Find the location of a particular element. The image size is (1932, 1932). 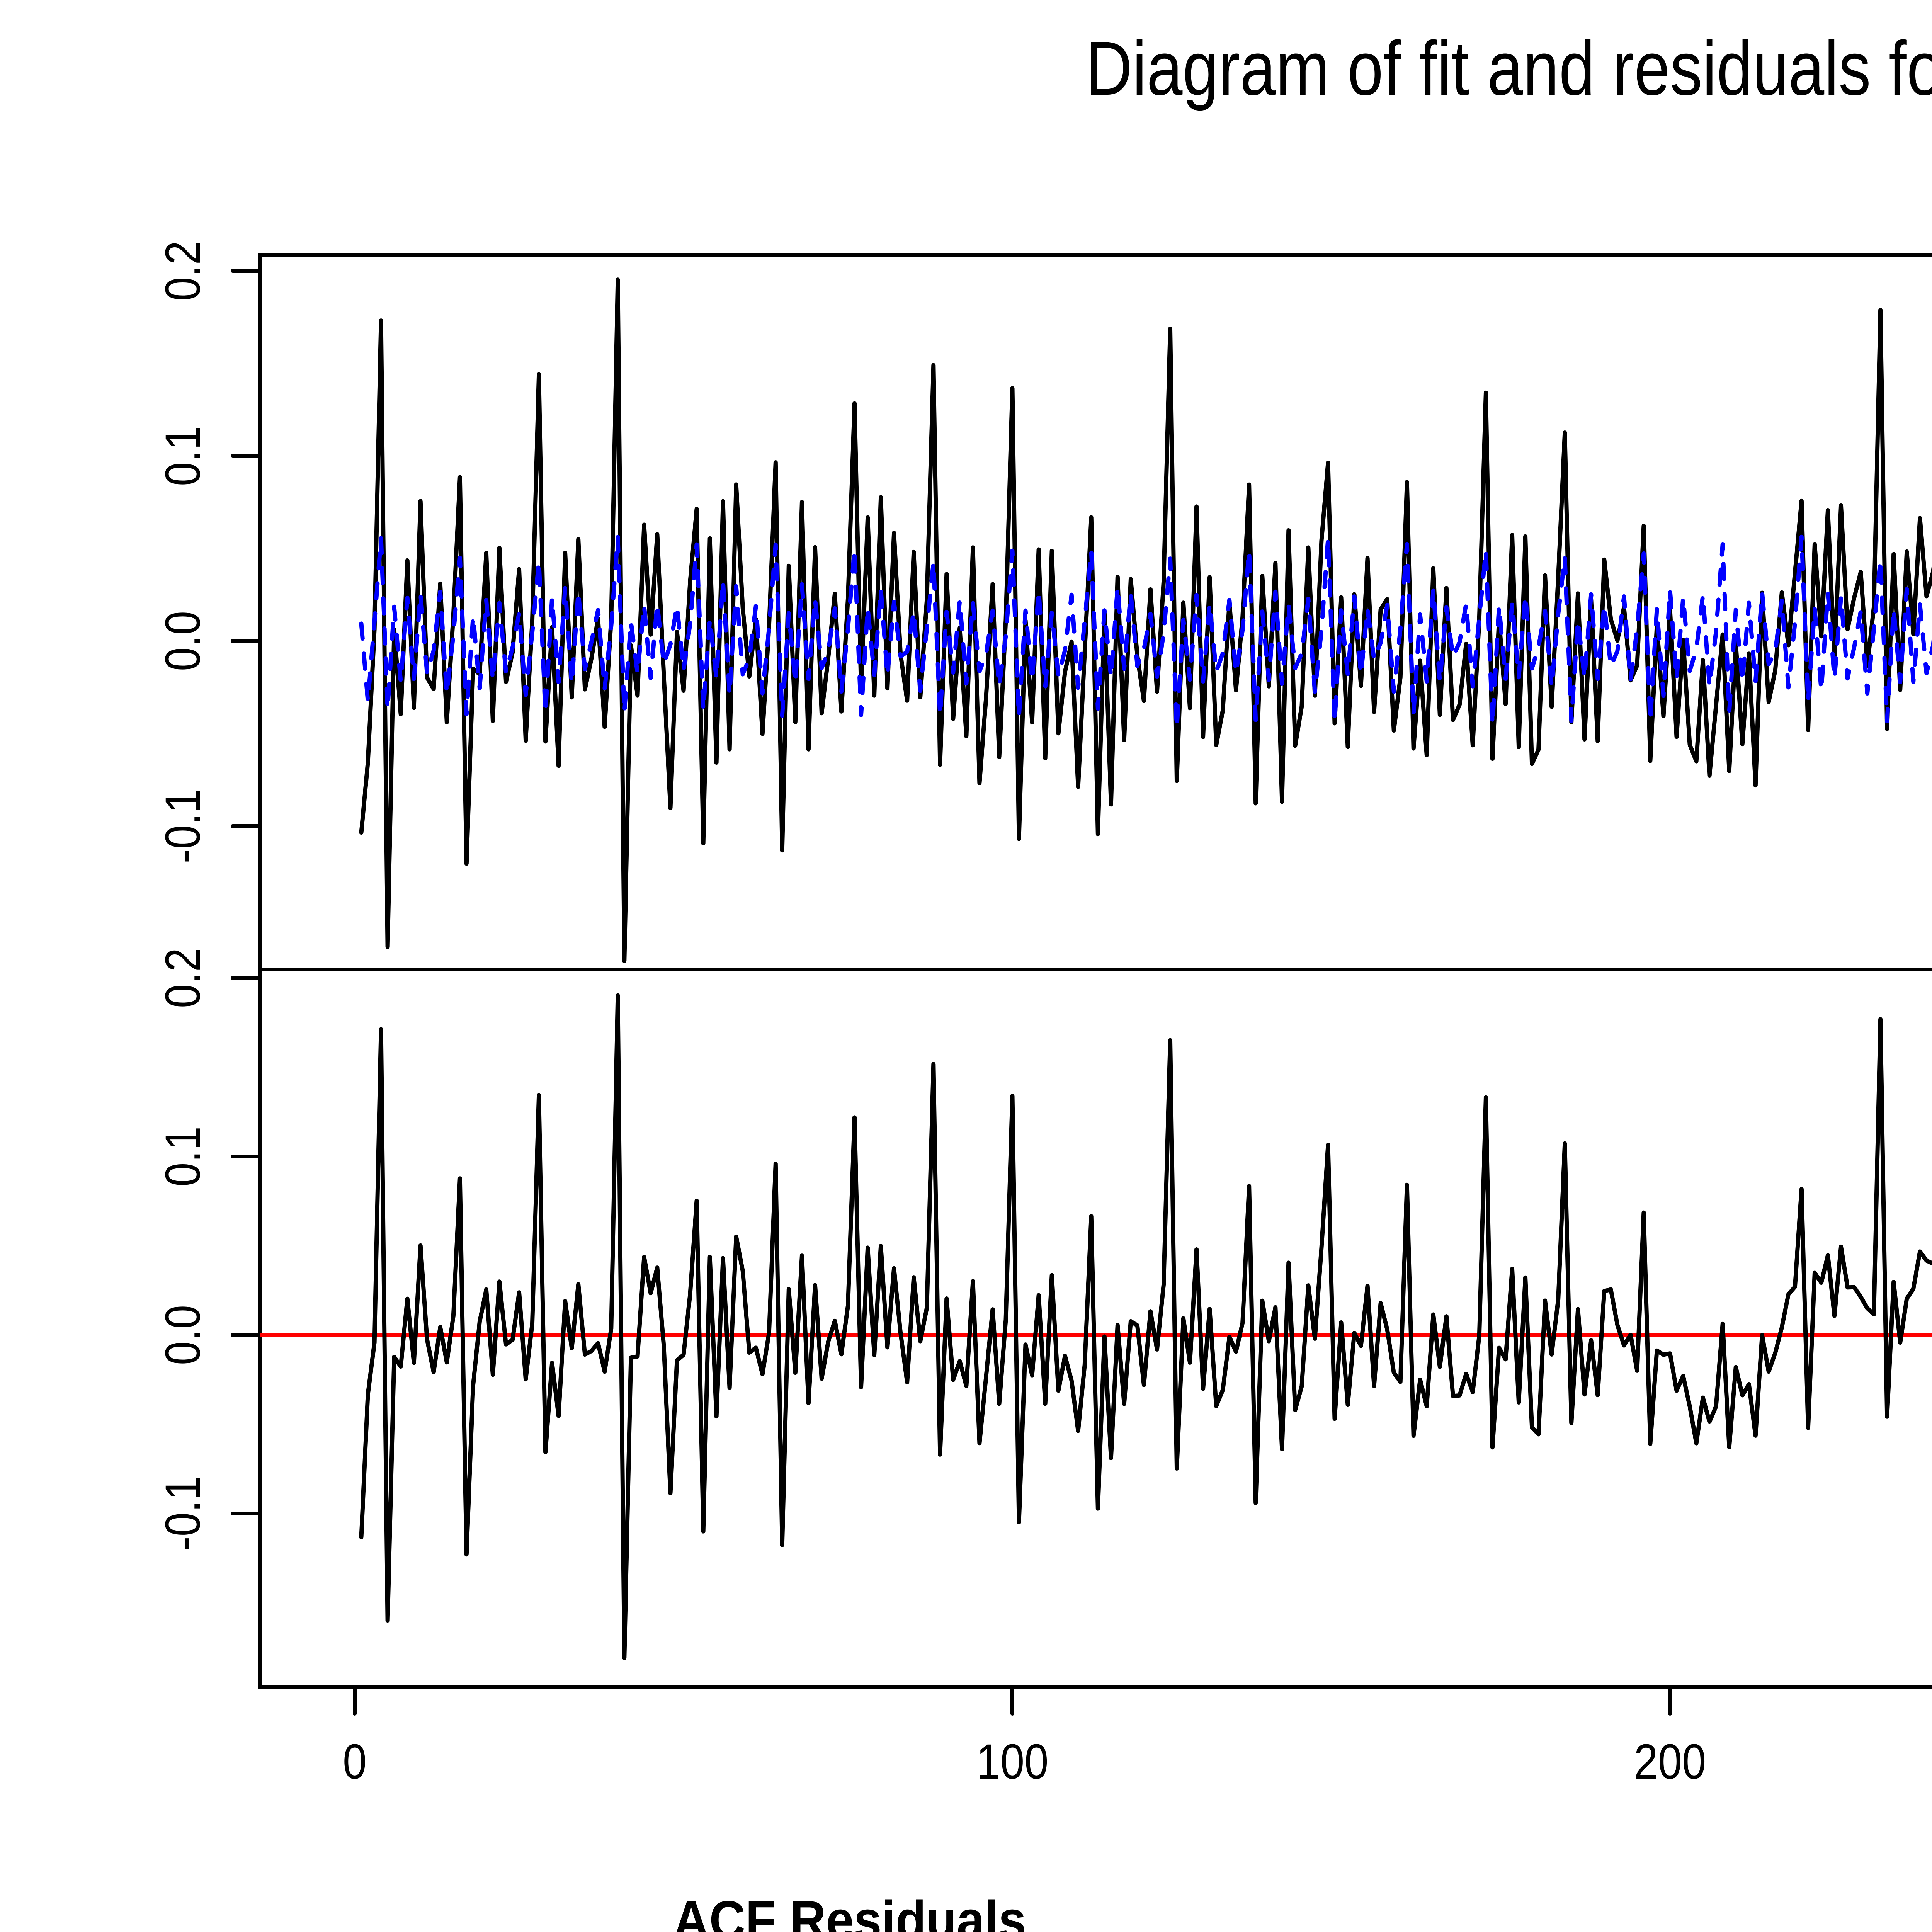

svg-text: ACF Residuals is located at coordinates (850, 1911).